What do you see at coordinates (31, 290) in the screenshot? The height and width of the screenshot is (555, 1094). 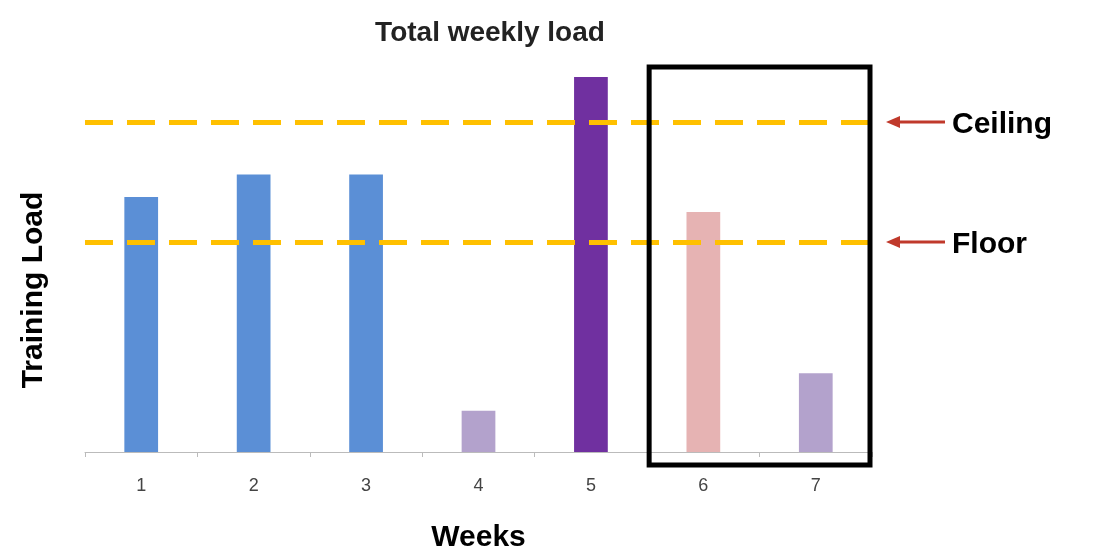 I see `y-axis-title: Training Load` at bounding box center [31, 290].